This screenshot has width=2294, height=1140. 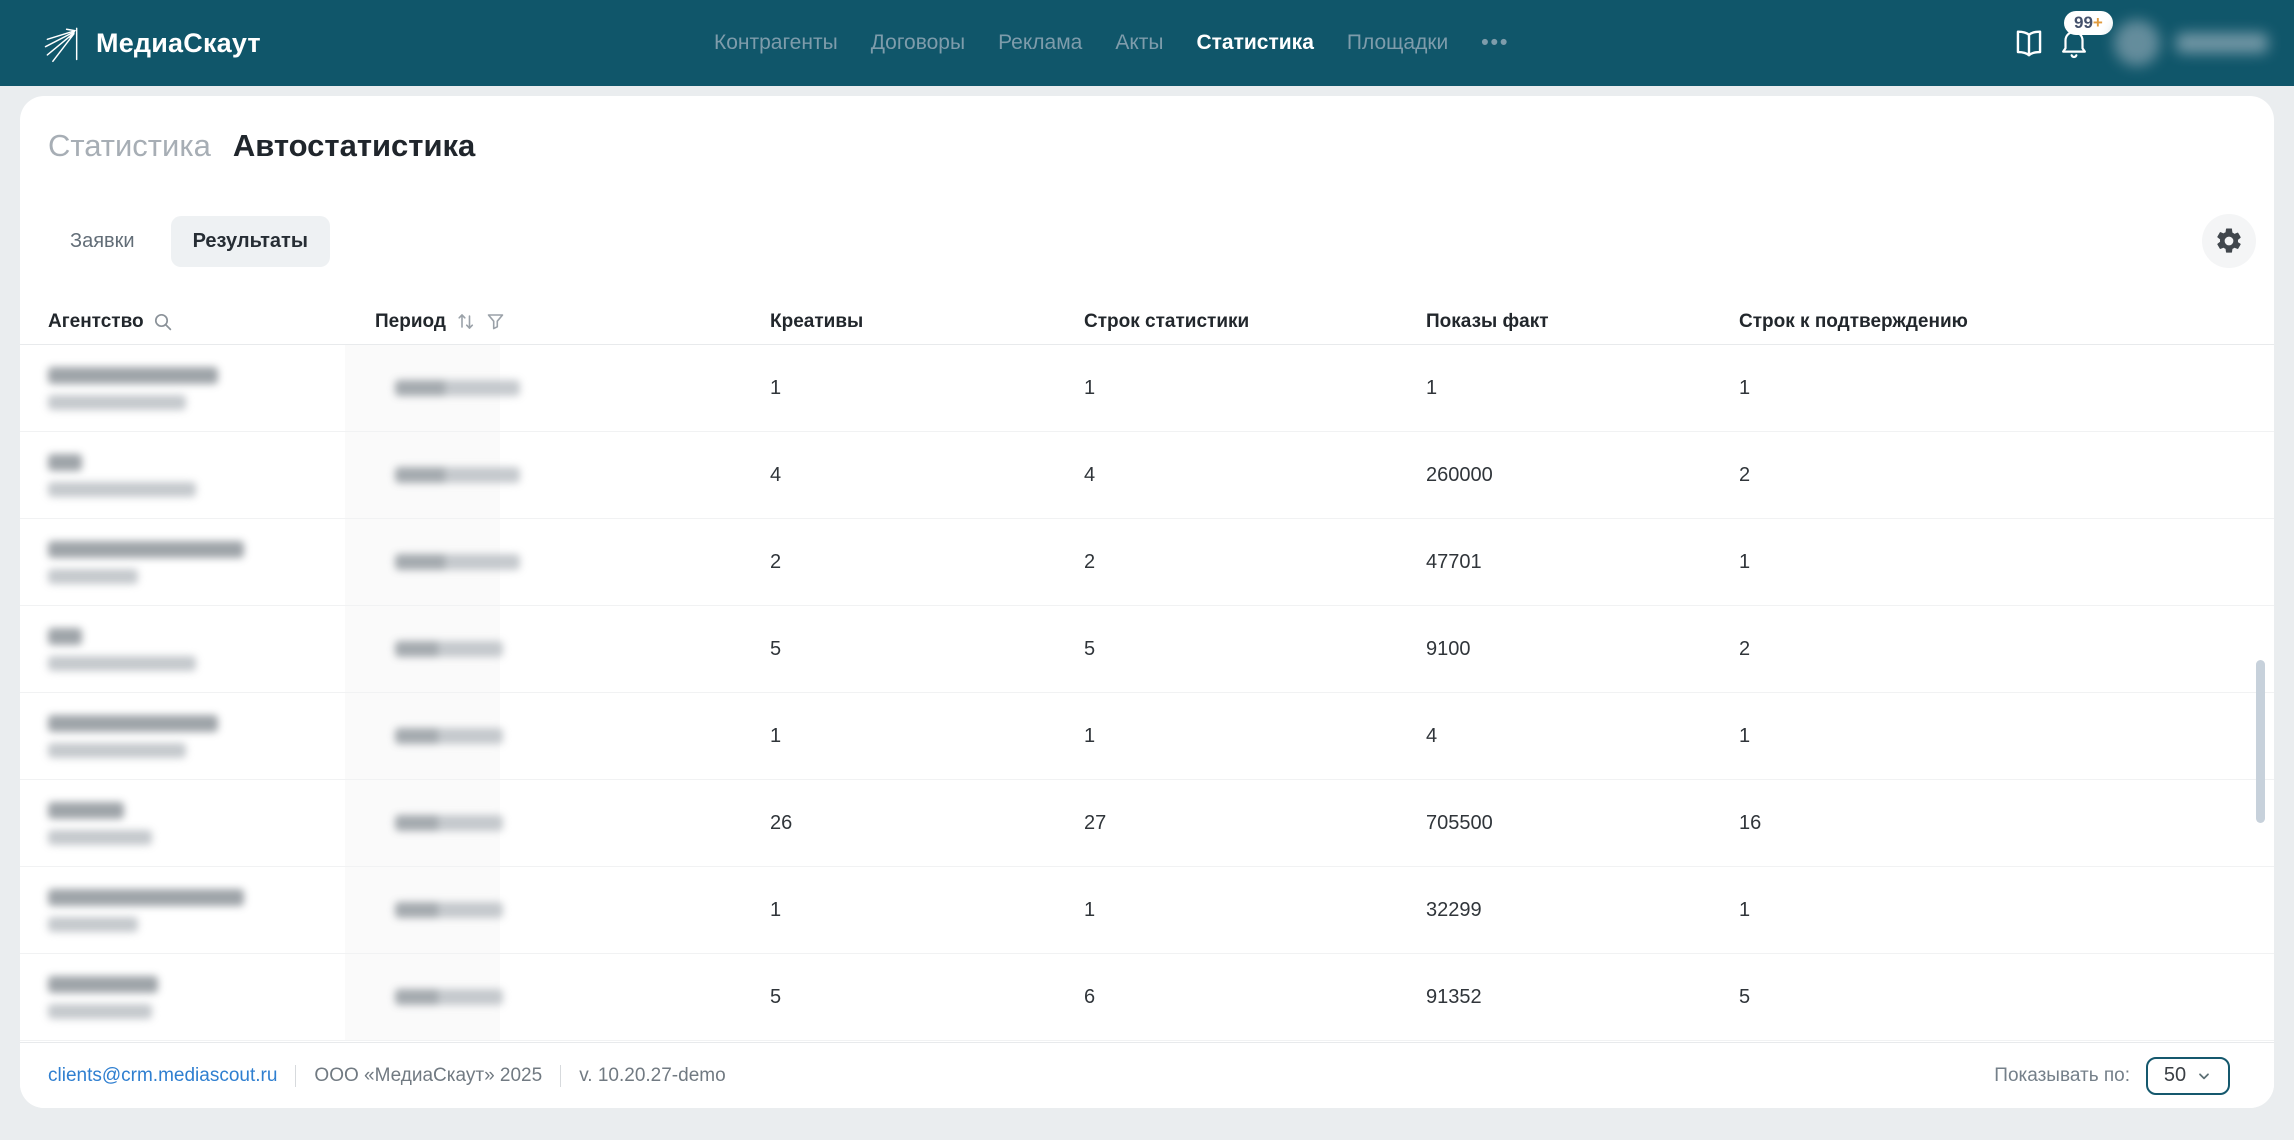 I want to click on nav-item-договоры: Договоры, so click(x=918, y=42).